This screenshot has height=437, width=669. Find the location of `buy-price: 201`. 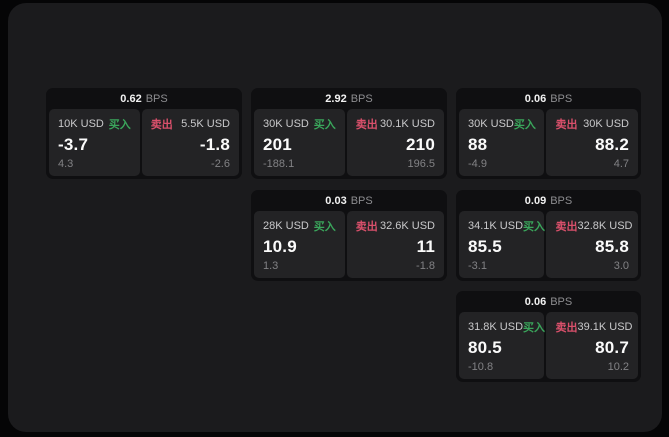

buy-price: 201 is located at coordinates (277, 145).